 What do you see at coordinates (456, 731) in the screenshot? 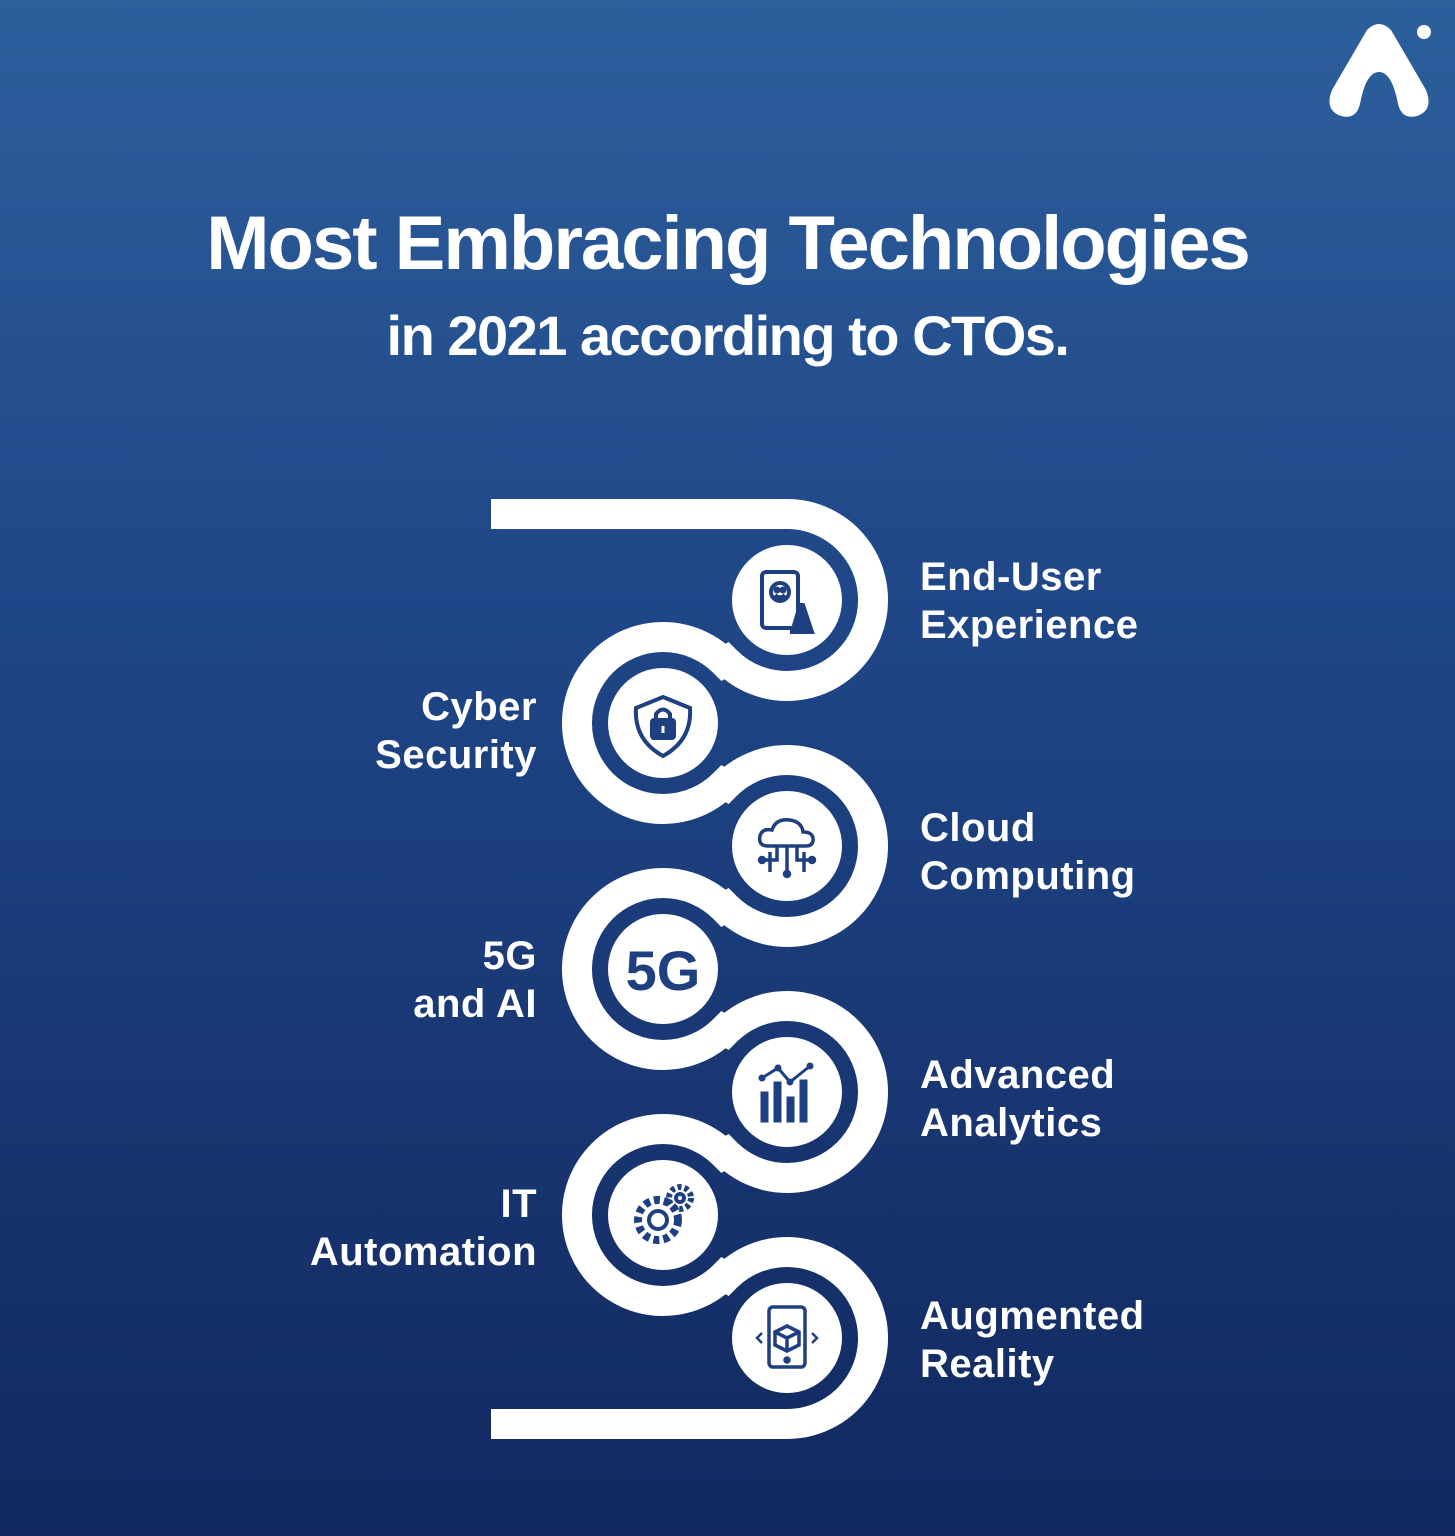
I see `label-cyber-security: Cyber Security` at bounding box center [456, 731].